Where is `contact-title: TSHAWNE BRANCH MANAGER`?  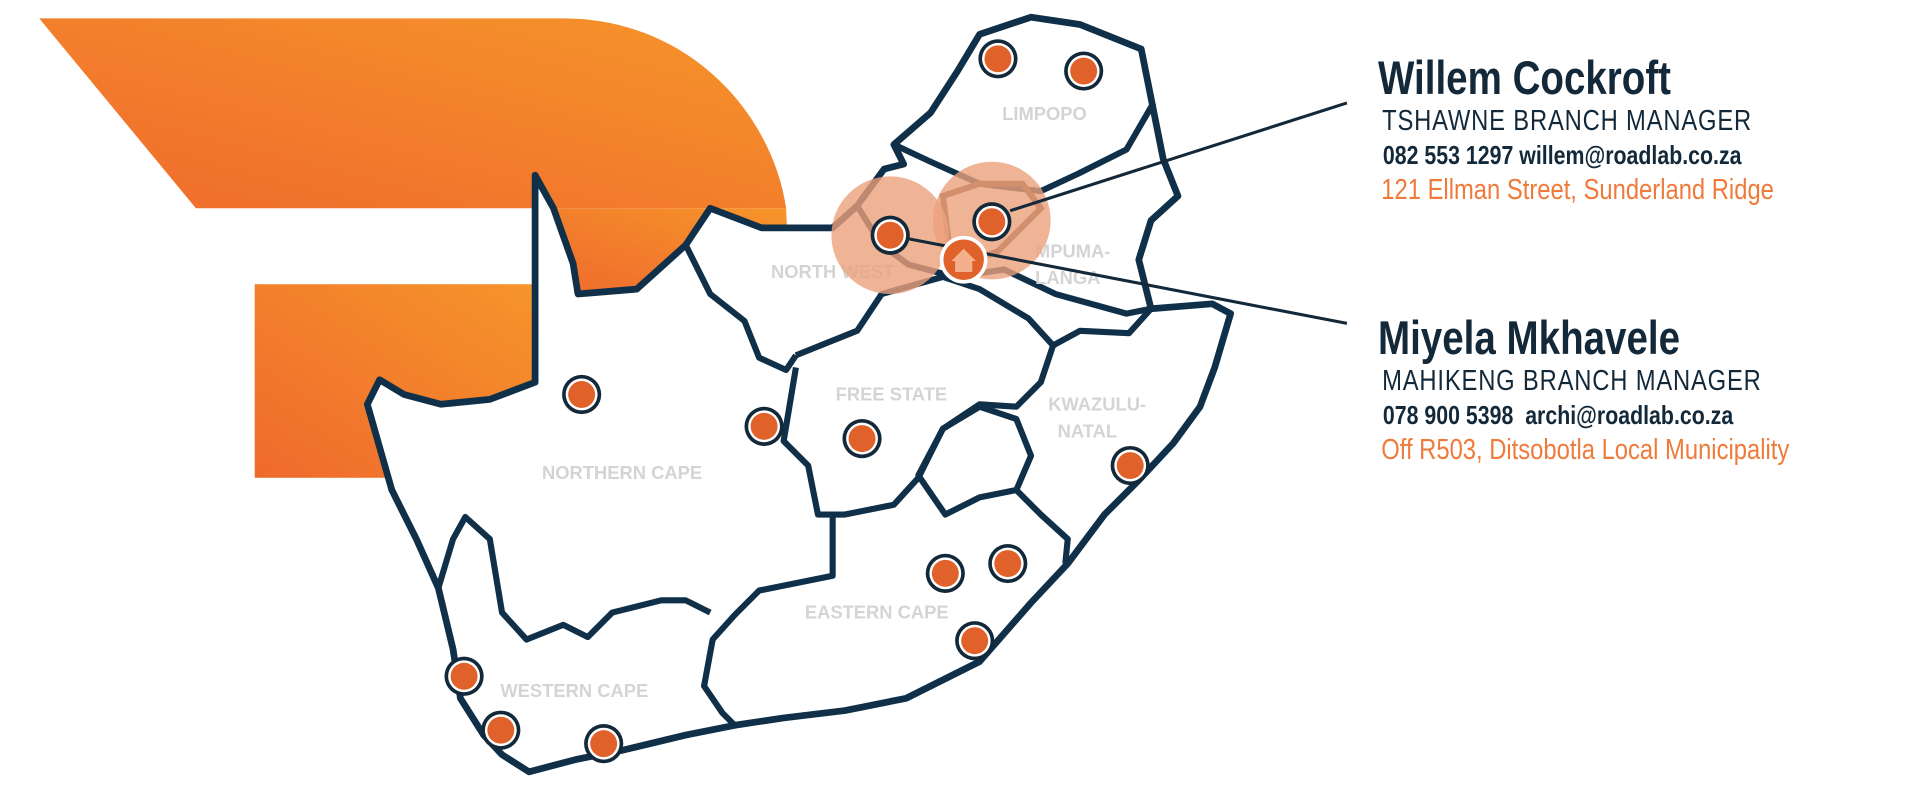 contact-title: TSHAWNE BRANCH MANAGER is located at coordinates (1567, 121).